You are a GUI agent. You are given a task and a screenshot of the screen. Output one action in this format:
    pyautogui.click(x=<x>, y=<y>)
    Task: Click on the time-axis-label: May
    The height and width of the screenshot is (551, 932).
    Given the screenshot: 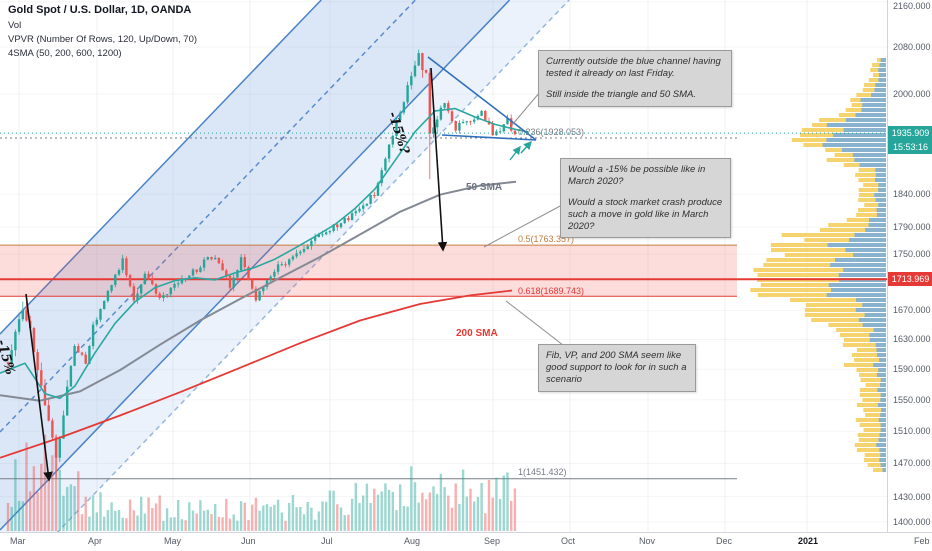 What is the action you would take?
    pyautogui.click(x=173, y=541)
    